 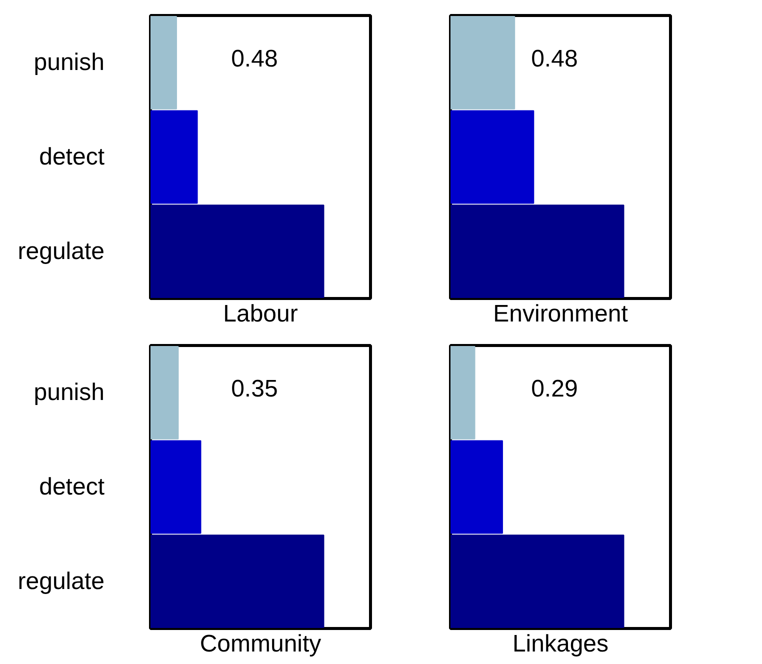 I want to click on annotation: 0.35, so click(x=254, y=388).